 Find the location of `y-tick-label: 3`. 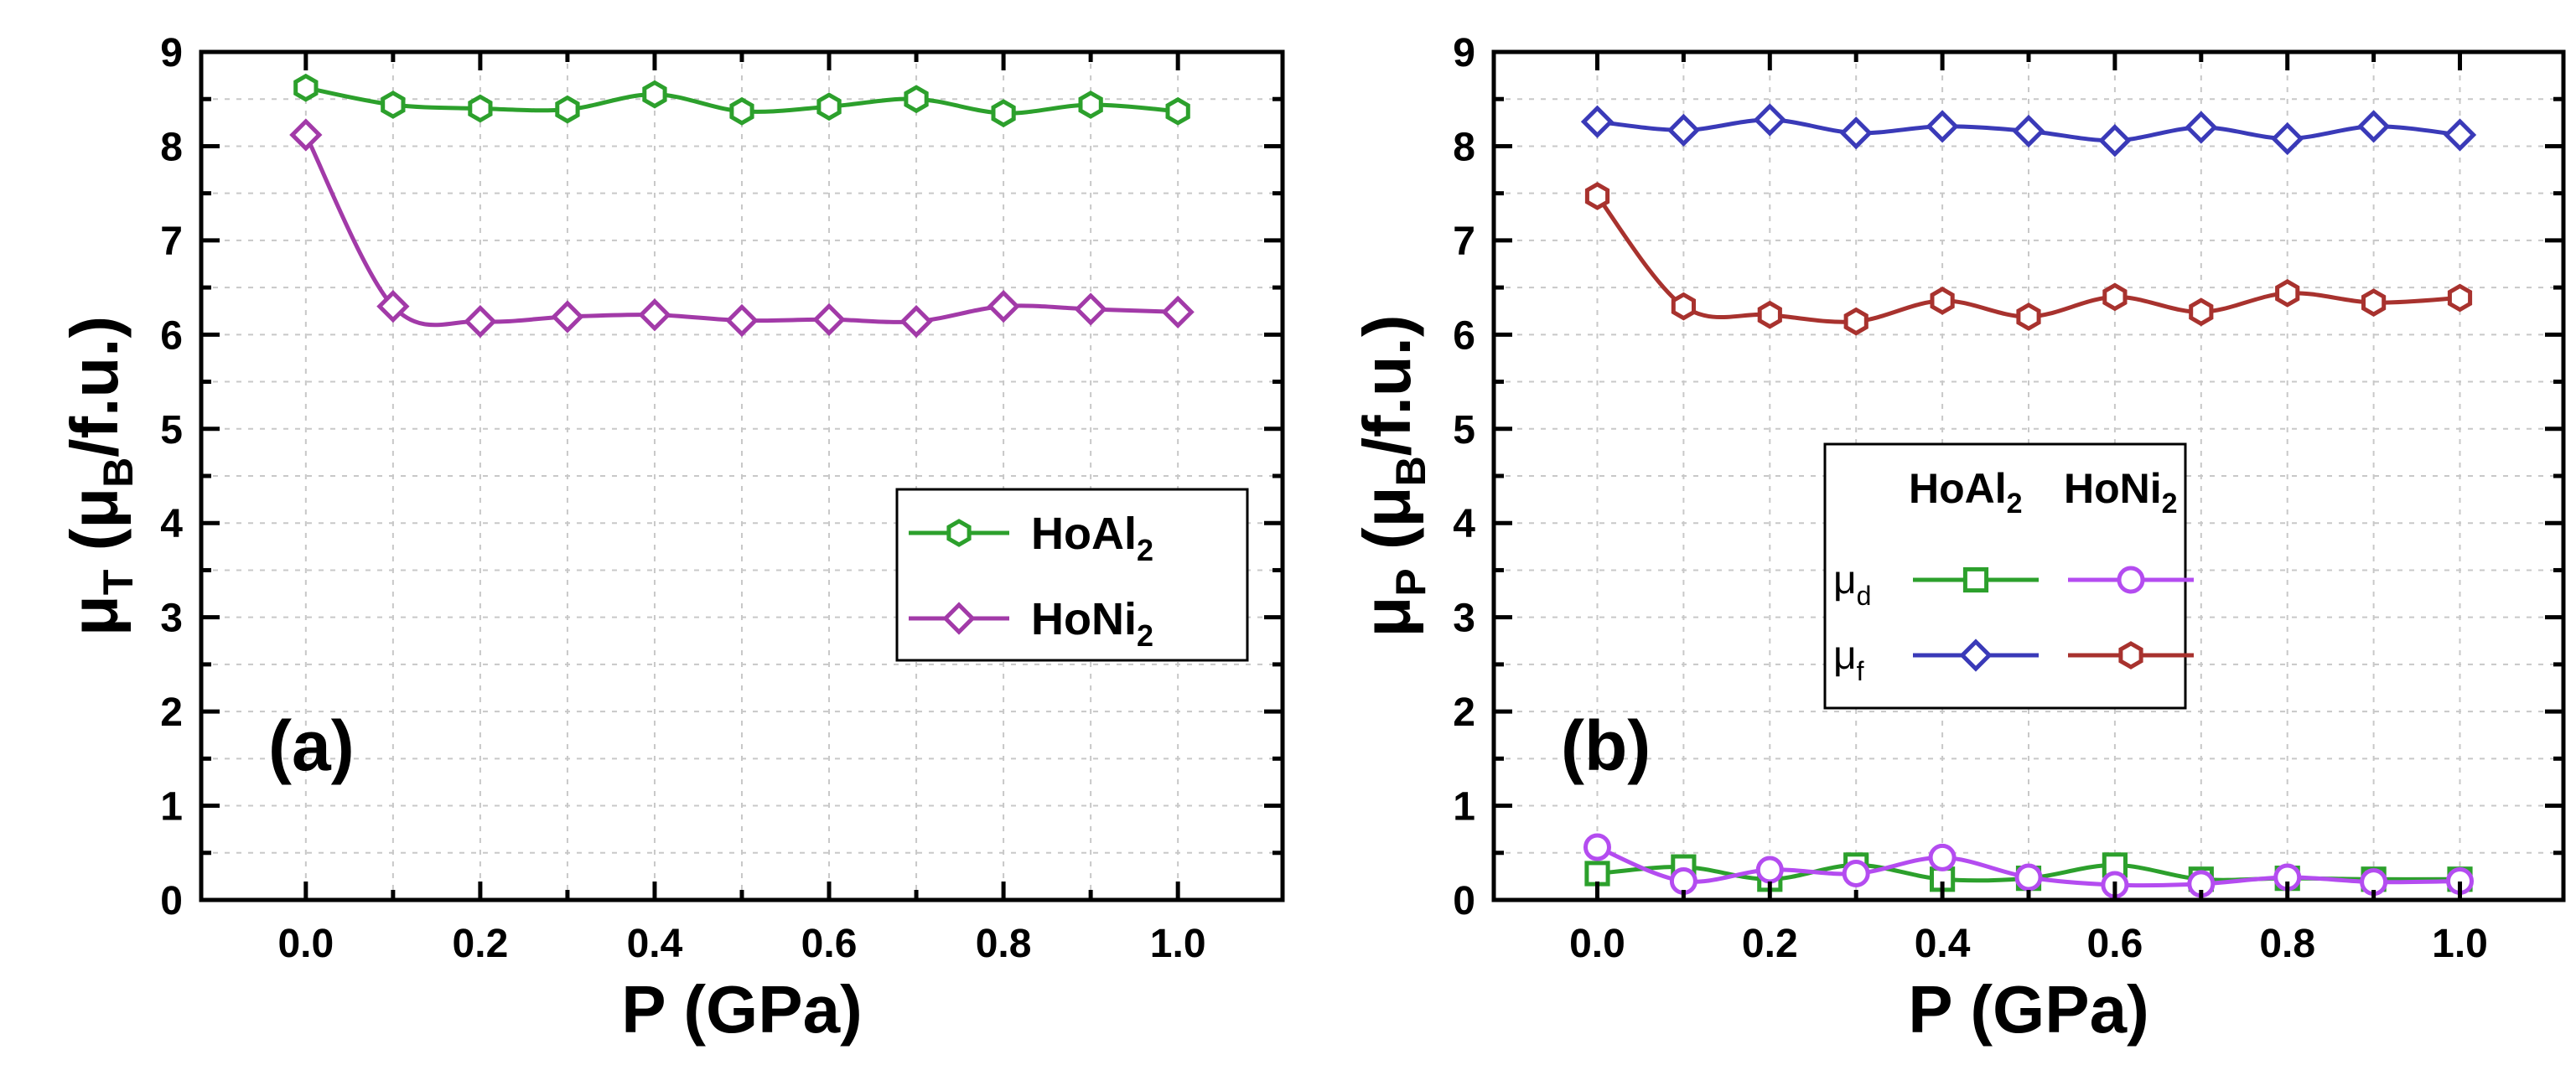

y-tick-label: 3 is located at coordinates (1464, 619).